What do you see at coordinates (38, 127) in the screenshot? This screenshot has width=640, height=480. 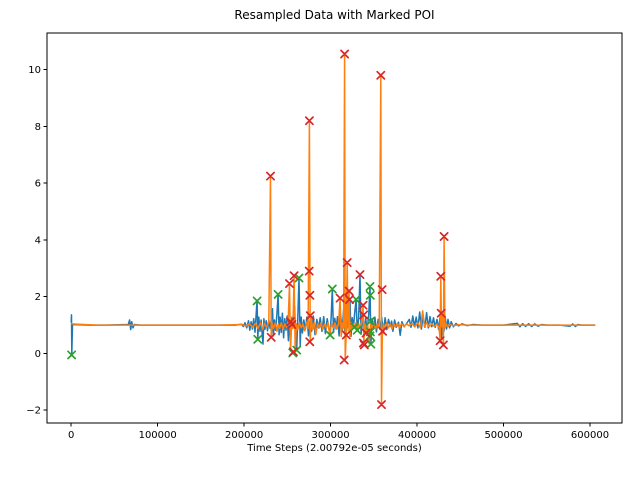 I see `y-tick-label: 8` at bounding box center [38, 127].